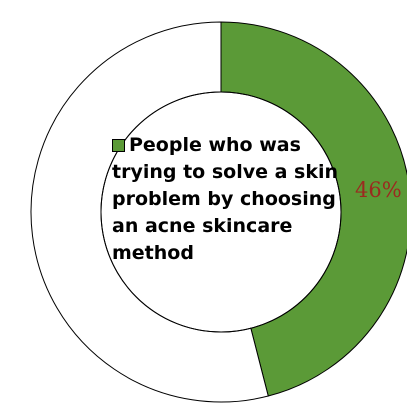  What do you see at coordinates (118, 145) in the screenshot?
I see `legend-swatch` at bounding box center [118, 145].